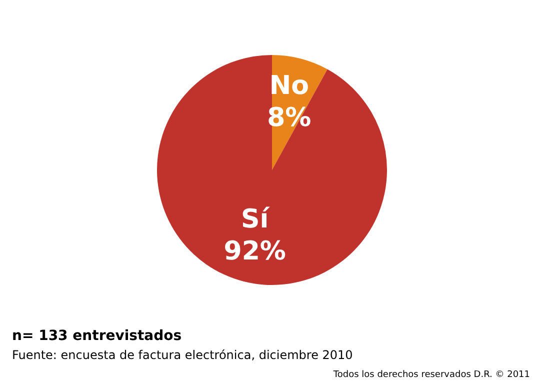 Image resolution: width=544 pixels, height=384 pixels. I want to click on source-note: Fuente: encuesta de factura electrónica, diciembre 2010, so click(182, 355).